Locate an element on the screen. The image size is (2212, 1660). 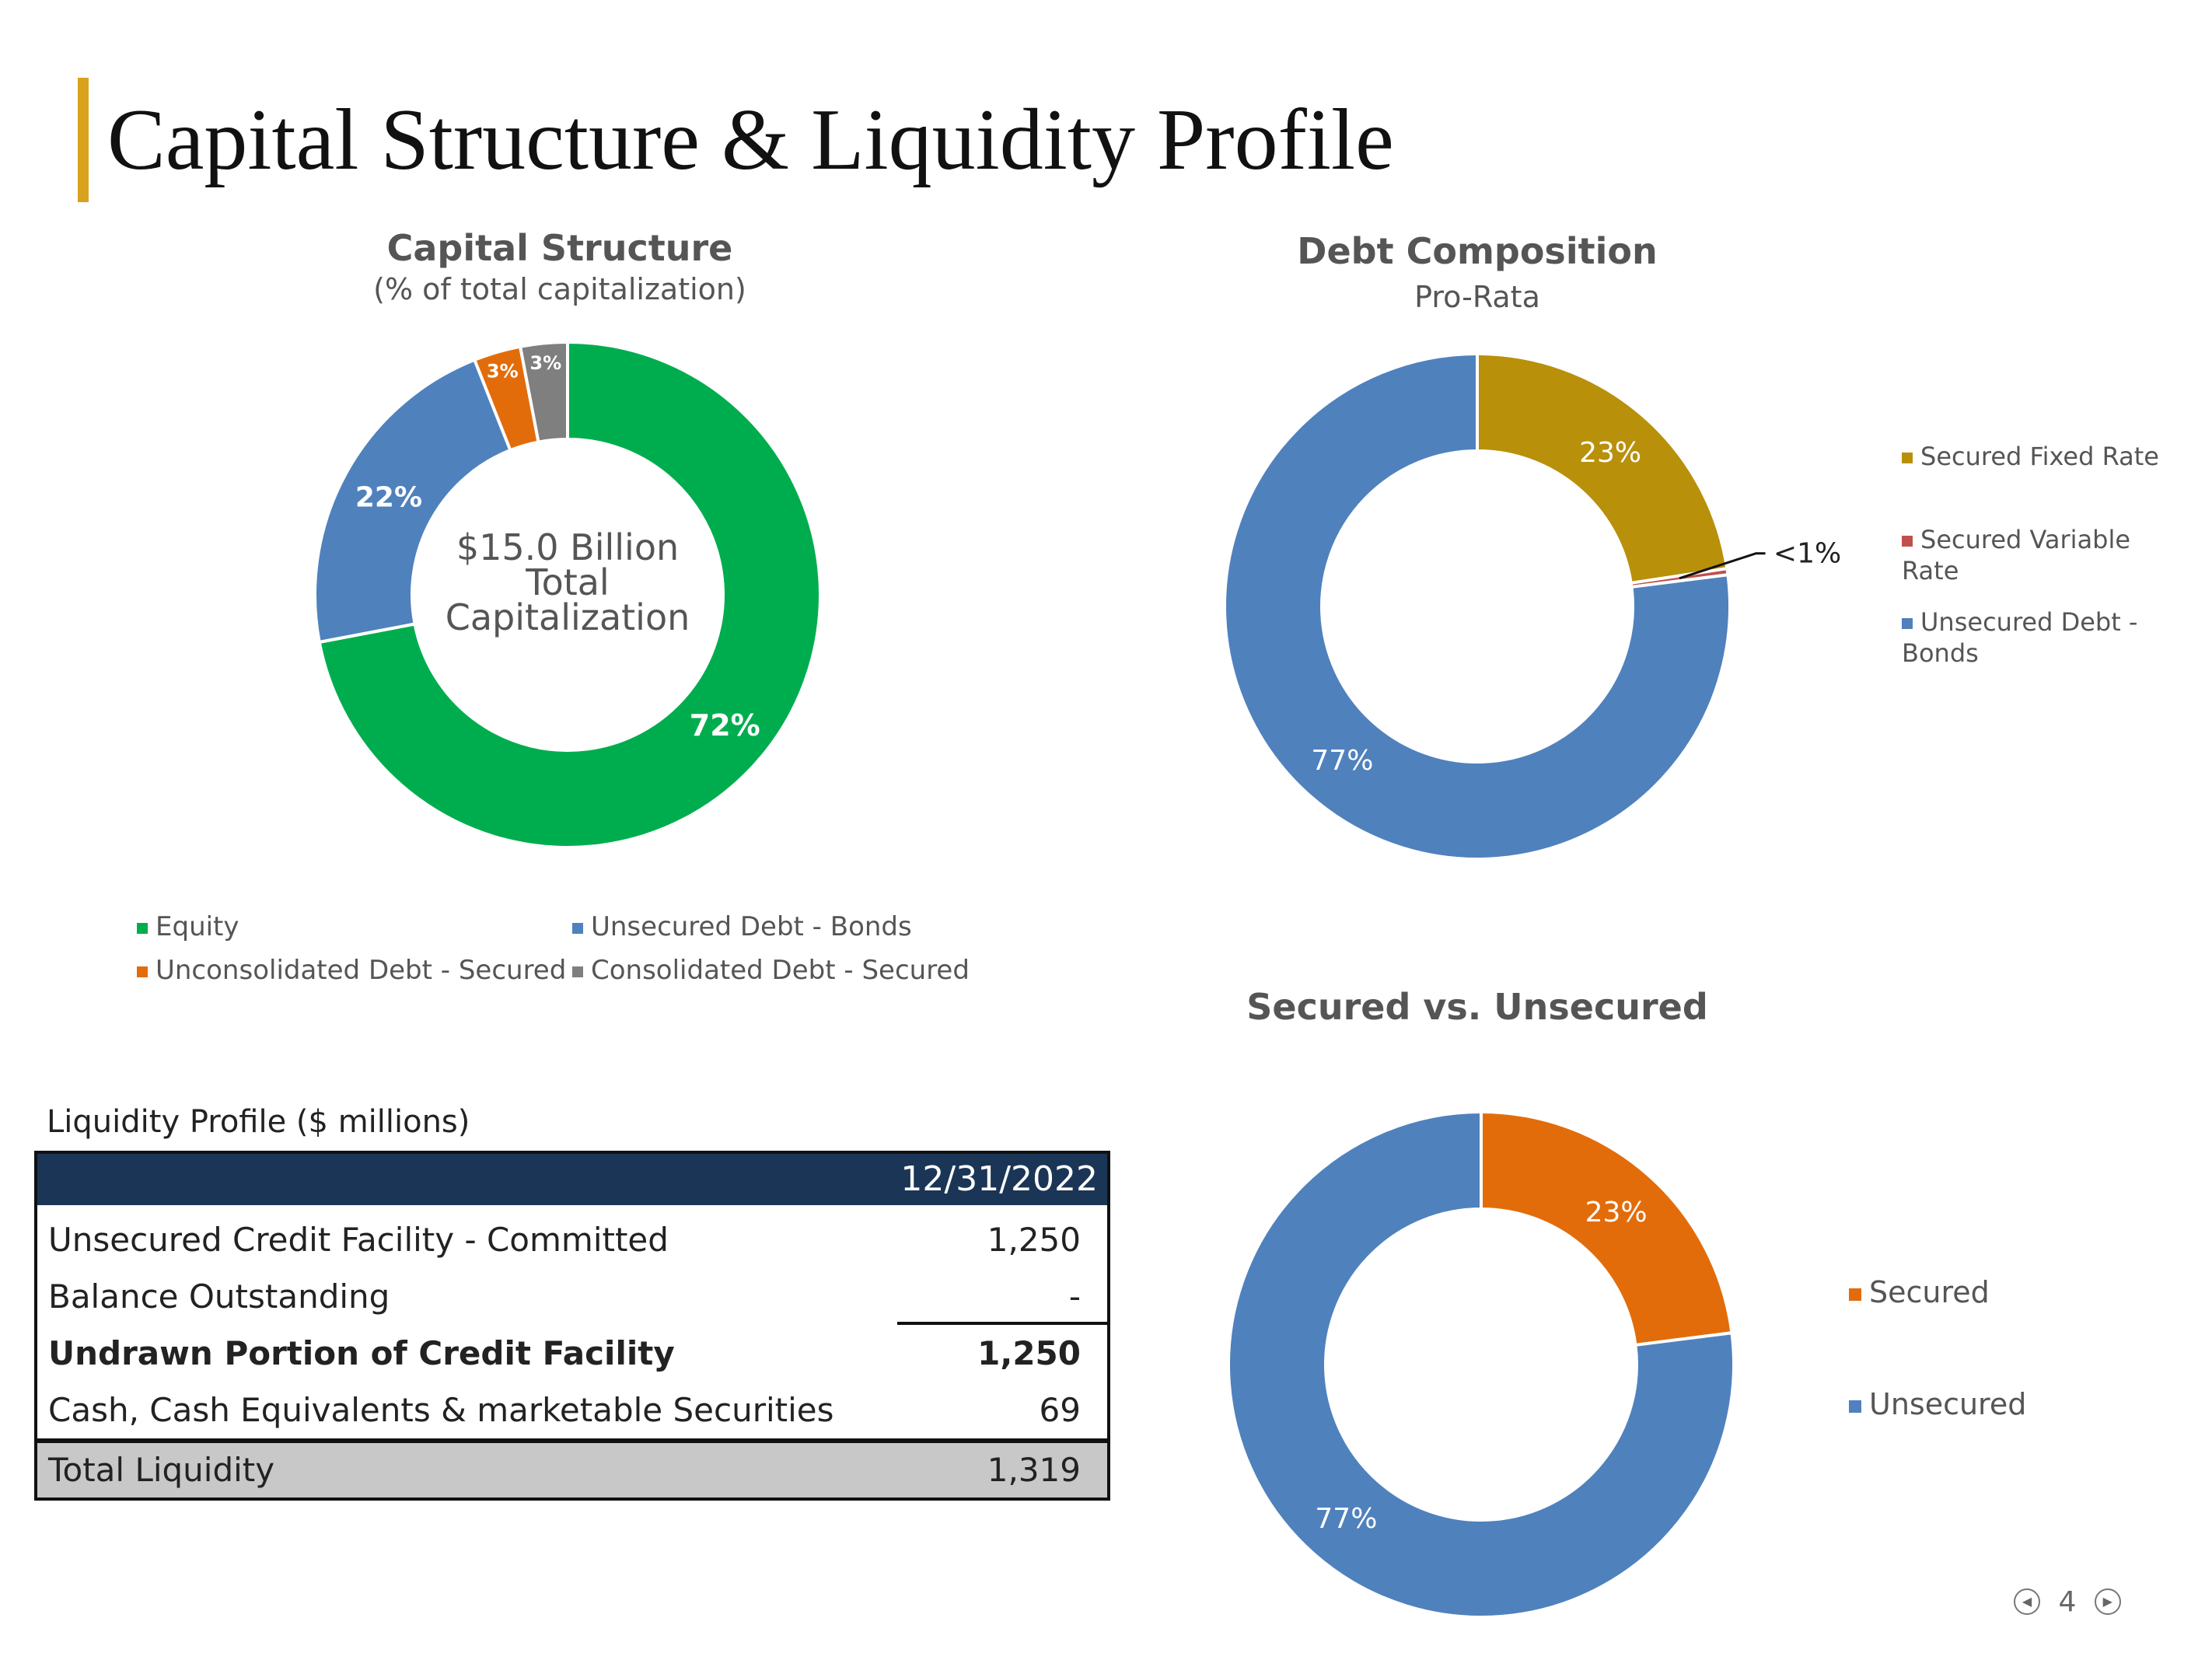
table-row: Undrawn Portion of Credit Facility 1,250 is located at coordinates (572, 1353).